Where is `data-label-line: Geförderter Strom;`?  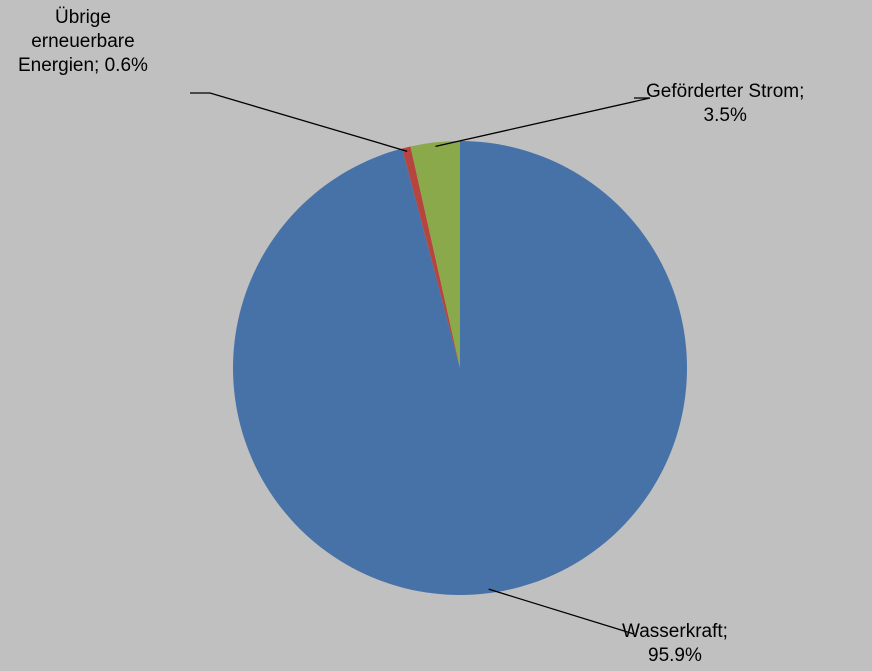
data-label-line: Geförderter Strom; is located at coordinates (725, 91).